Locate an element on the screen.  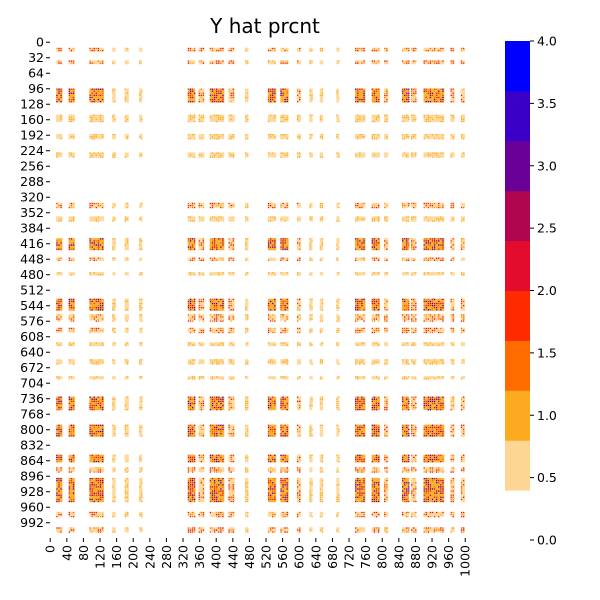
y-tick-label: 576 is located at coordinates (32, 321).